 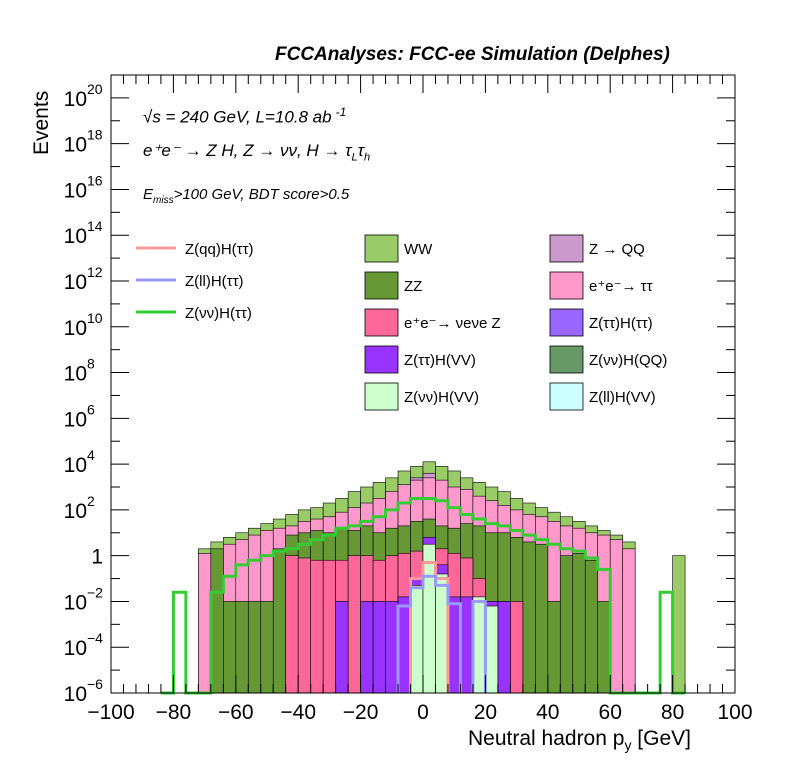 I want to click on legend-line-label: Z(ll)H(ττ), so click(x=214, y=281).